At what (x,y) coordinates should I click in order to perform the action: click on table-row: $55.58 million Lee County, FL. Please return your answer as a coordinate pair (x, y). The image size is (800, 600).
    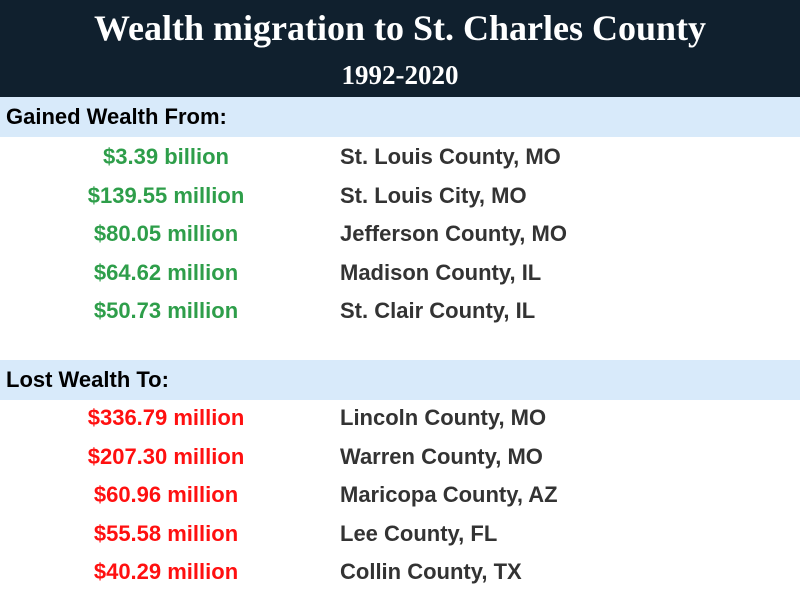
    Looking at the image, I should click on (400, 534).